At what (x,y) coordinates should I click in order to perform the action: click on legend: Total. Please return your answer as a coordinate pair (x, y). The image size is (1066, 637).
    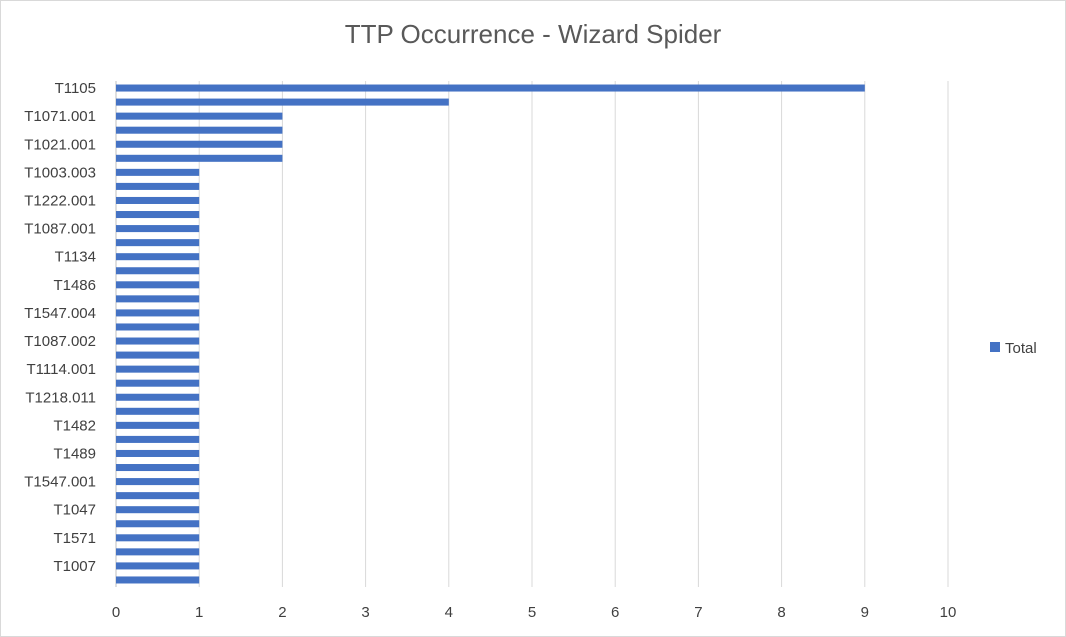
    Looking at the image, I should click on (1013, 348).